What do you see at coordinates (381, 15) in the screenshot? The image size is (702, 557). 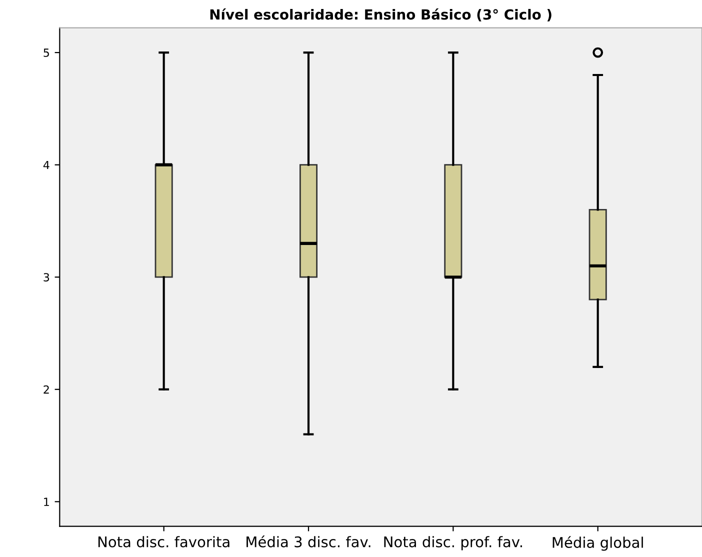 I see `chart-title: Nível escolaridade: Ensino Básico (3° Ciclo )` at bounding box center [381, 15].